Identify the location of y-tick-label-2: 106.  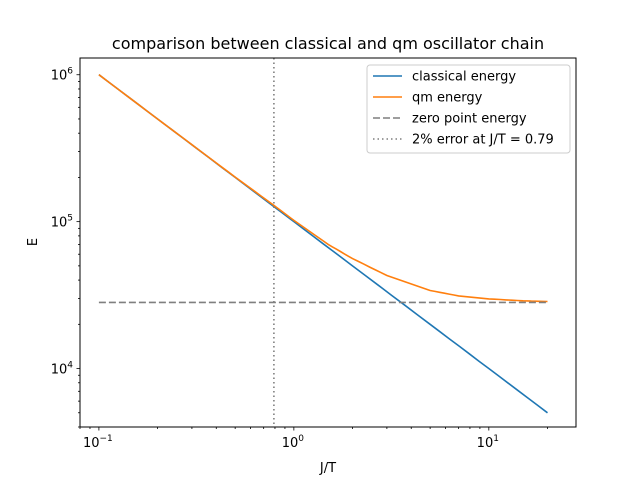
(62, 75).